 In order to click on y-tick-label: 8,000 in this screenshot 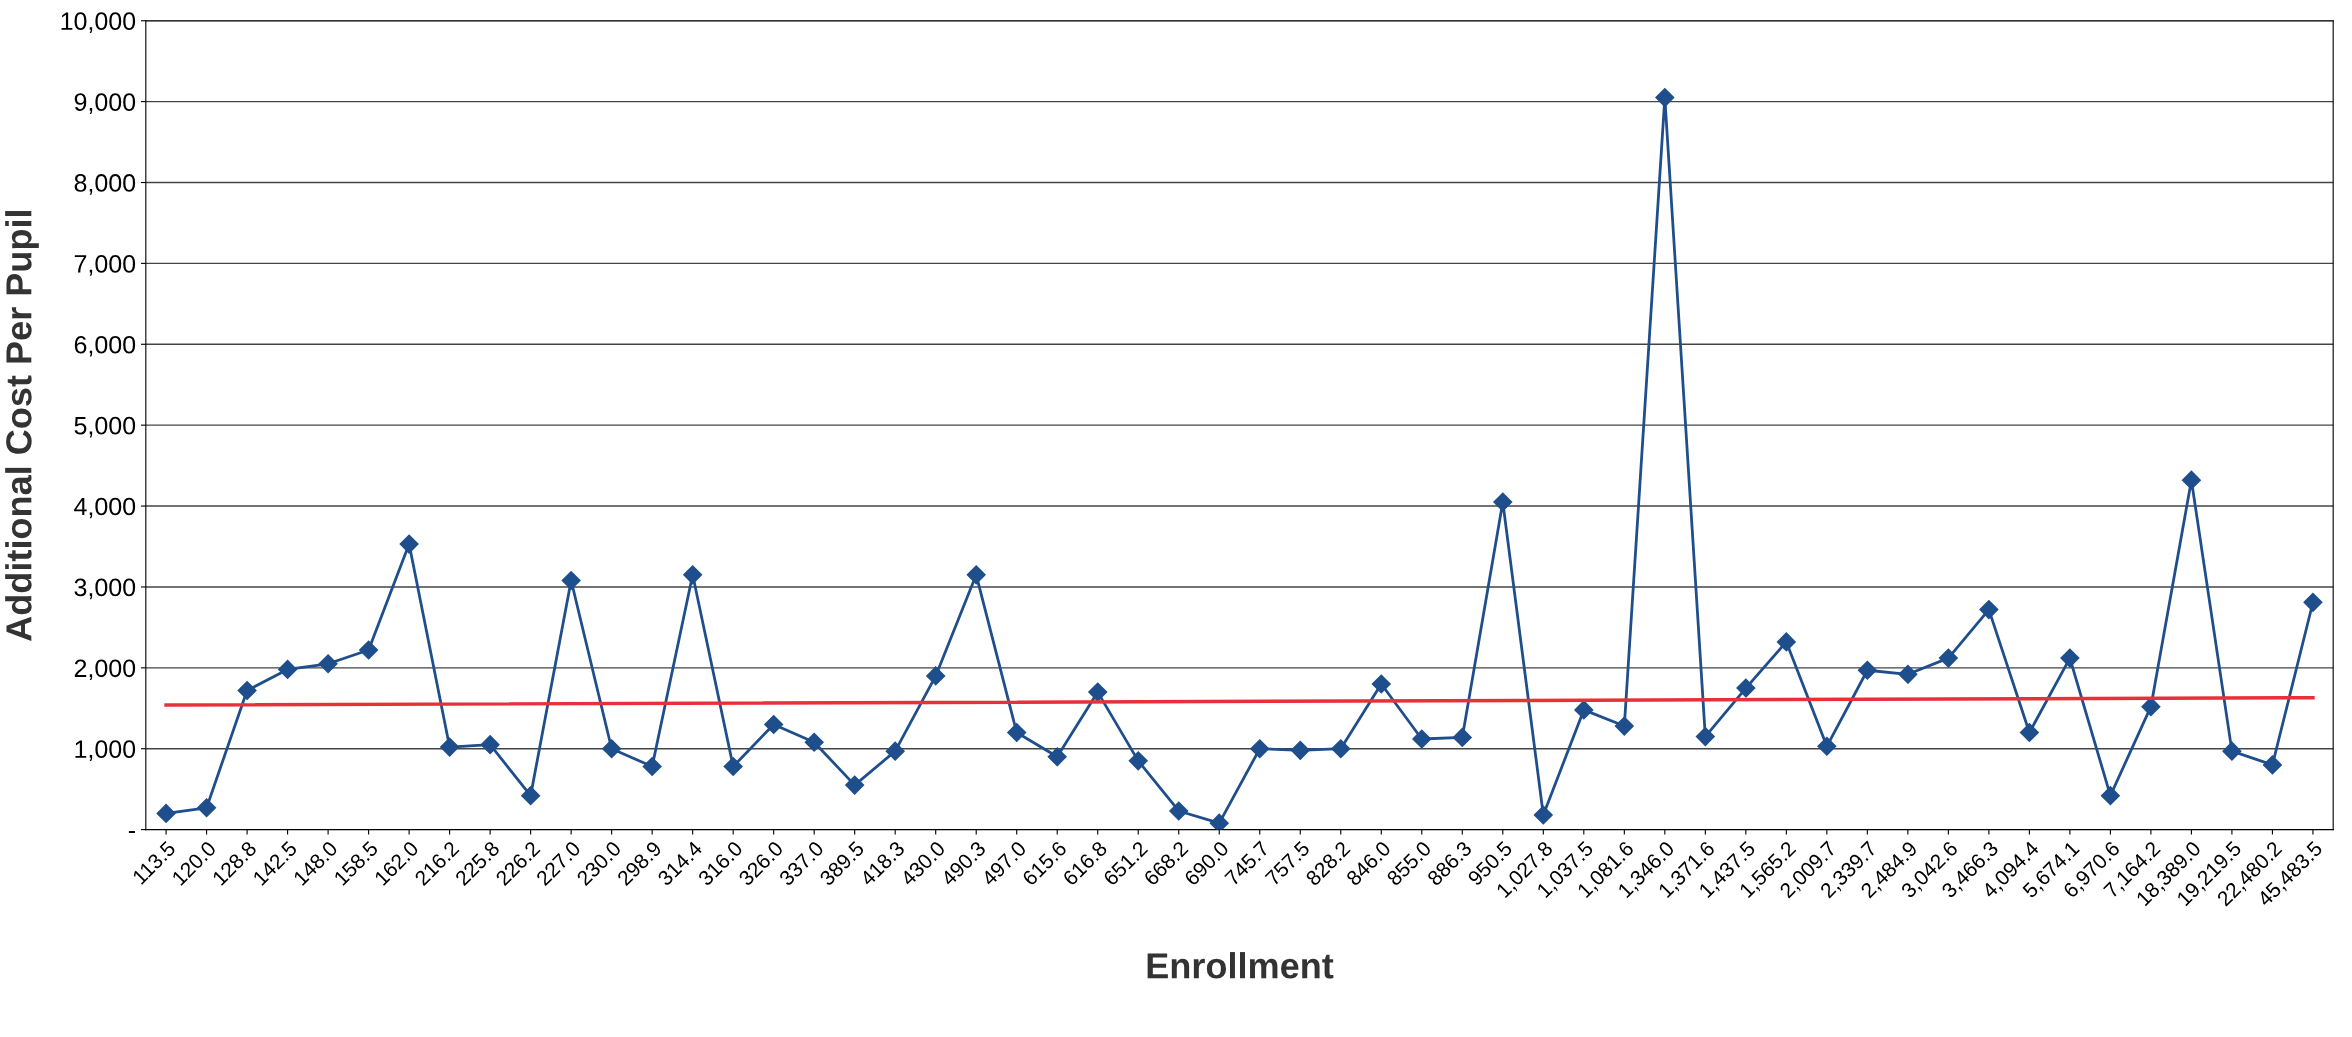, I will do `click(105, 184)`.